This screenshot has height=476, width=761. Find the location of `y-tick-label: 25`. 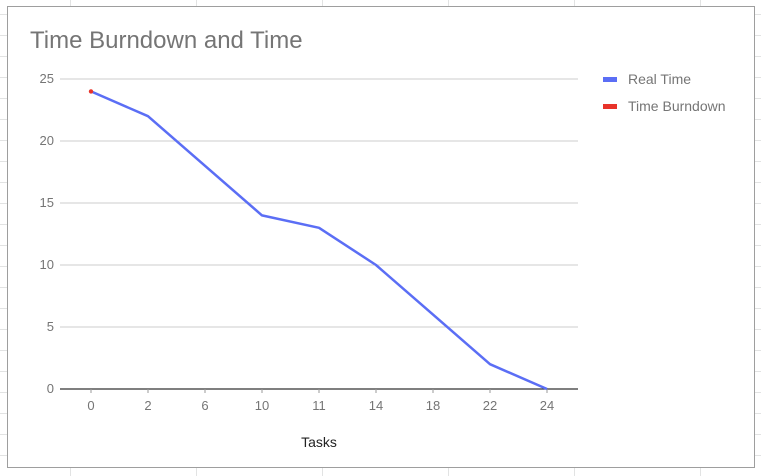

y-tick-label: 25 is located at coordinates (47, 78).